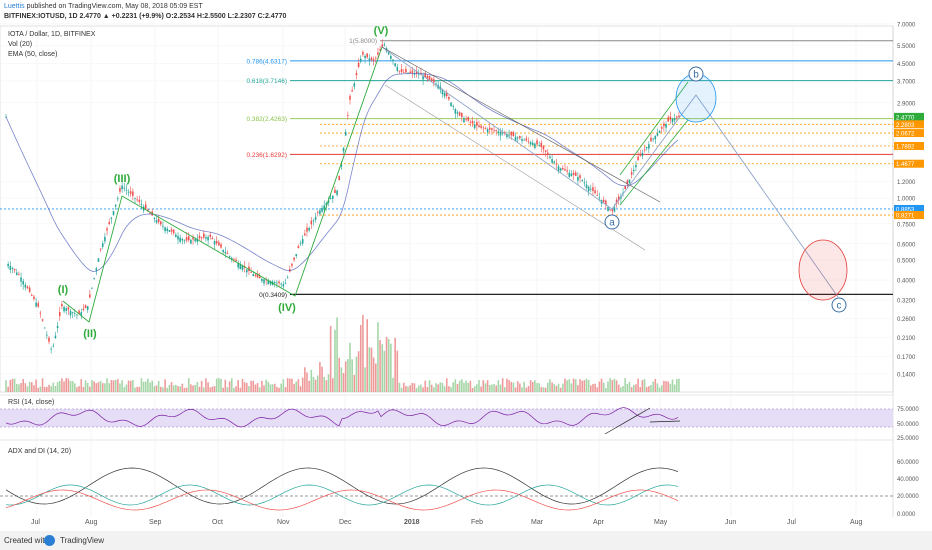 This screenshot has height=550, width=932. I want to click on price-label: 0.8271, so click(905, 217).